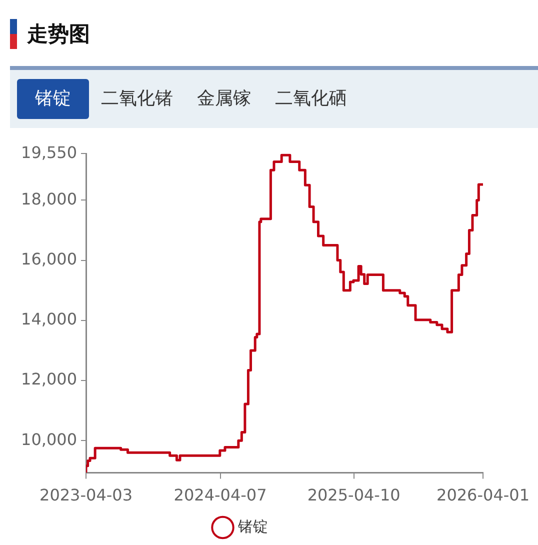  What do you see at coordinates (49, 258) in the screenshot?
I see `y-tick-label: 16,000` at bounding box center [49, 258].